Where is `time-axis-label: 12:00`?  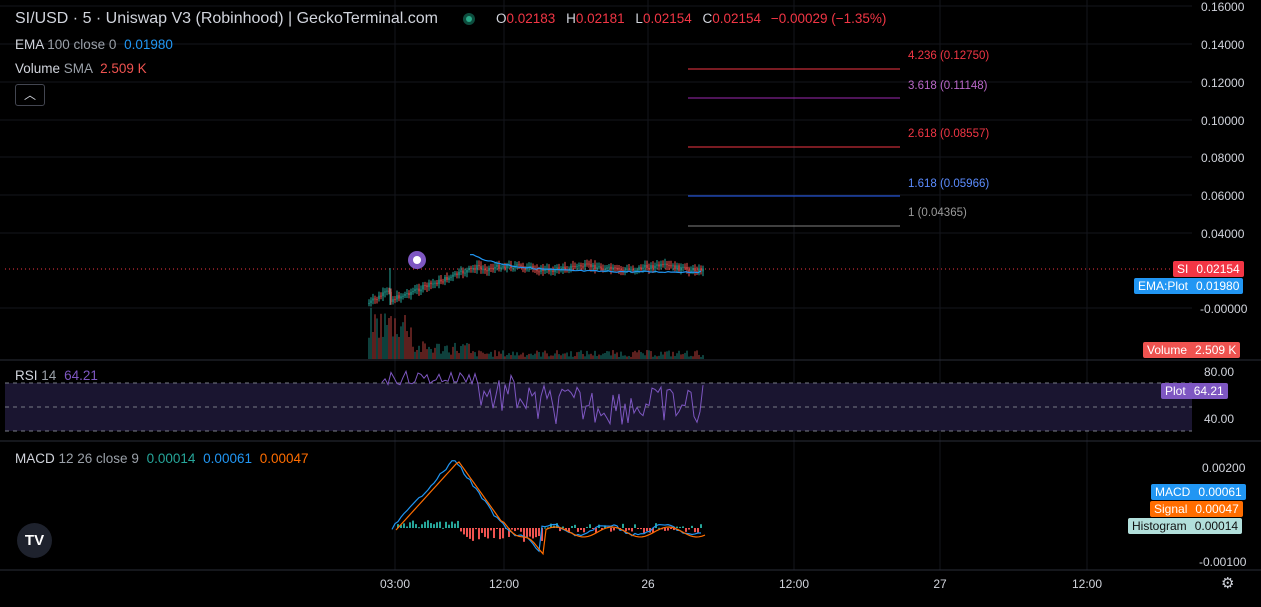 time-axis-label: 12:00 is located at coordinates (504, 584).